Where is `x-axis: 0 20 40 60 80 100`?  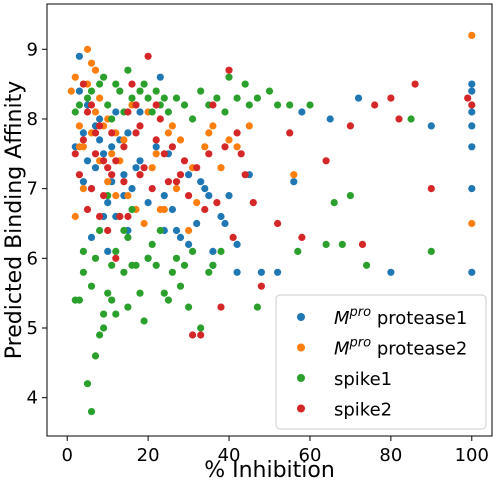 x-axis: 0 20 40 60 80 100 is located at coordinates (275, 451).